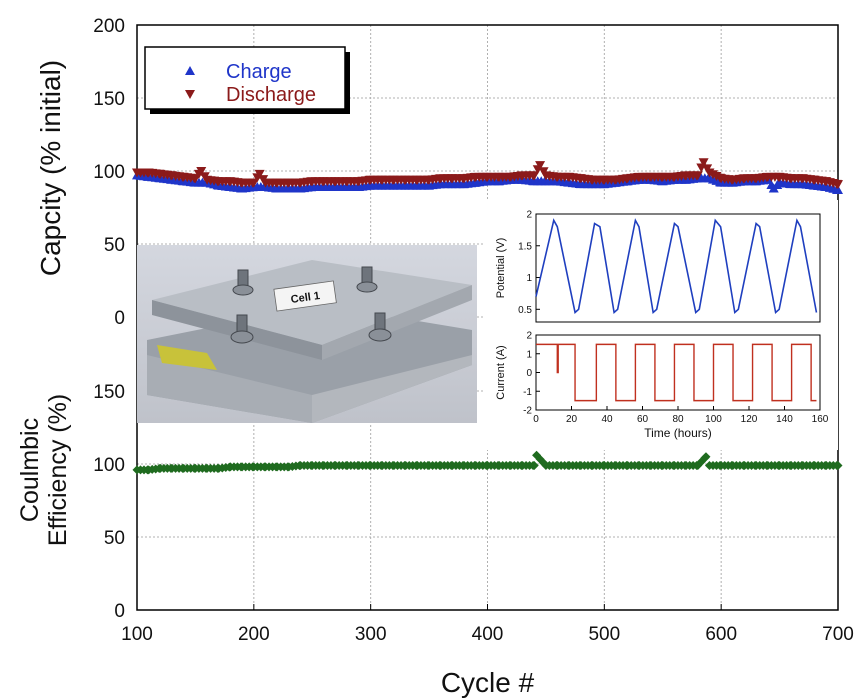 The width and height of the screenshot is (858, 698). I want to click on y-tick-label-capacity: 200, so click(109, 26).